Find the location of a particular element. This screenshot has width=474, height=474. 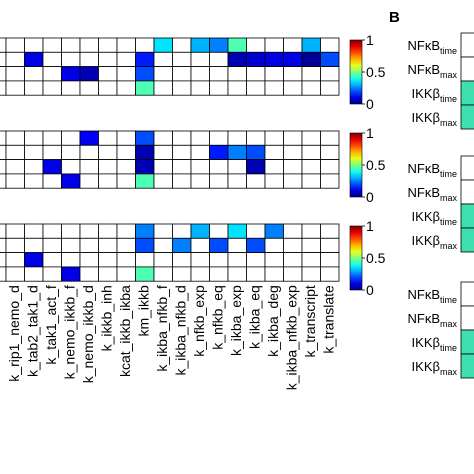

column-label: k_tak1_act_f is located at coordinates (51, 324).